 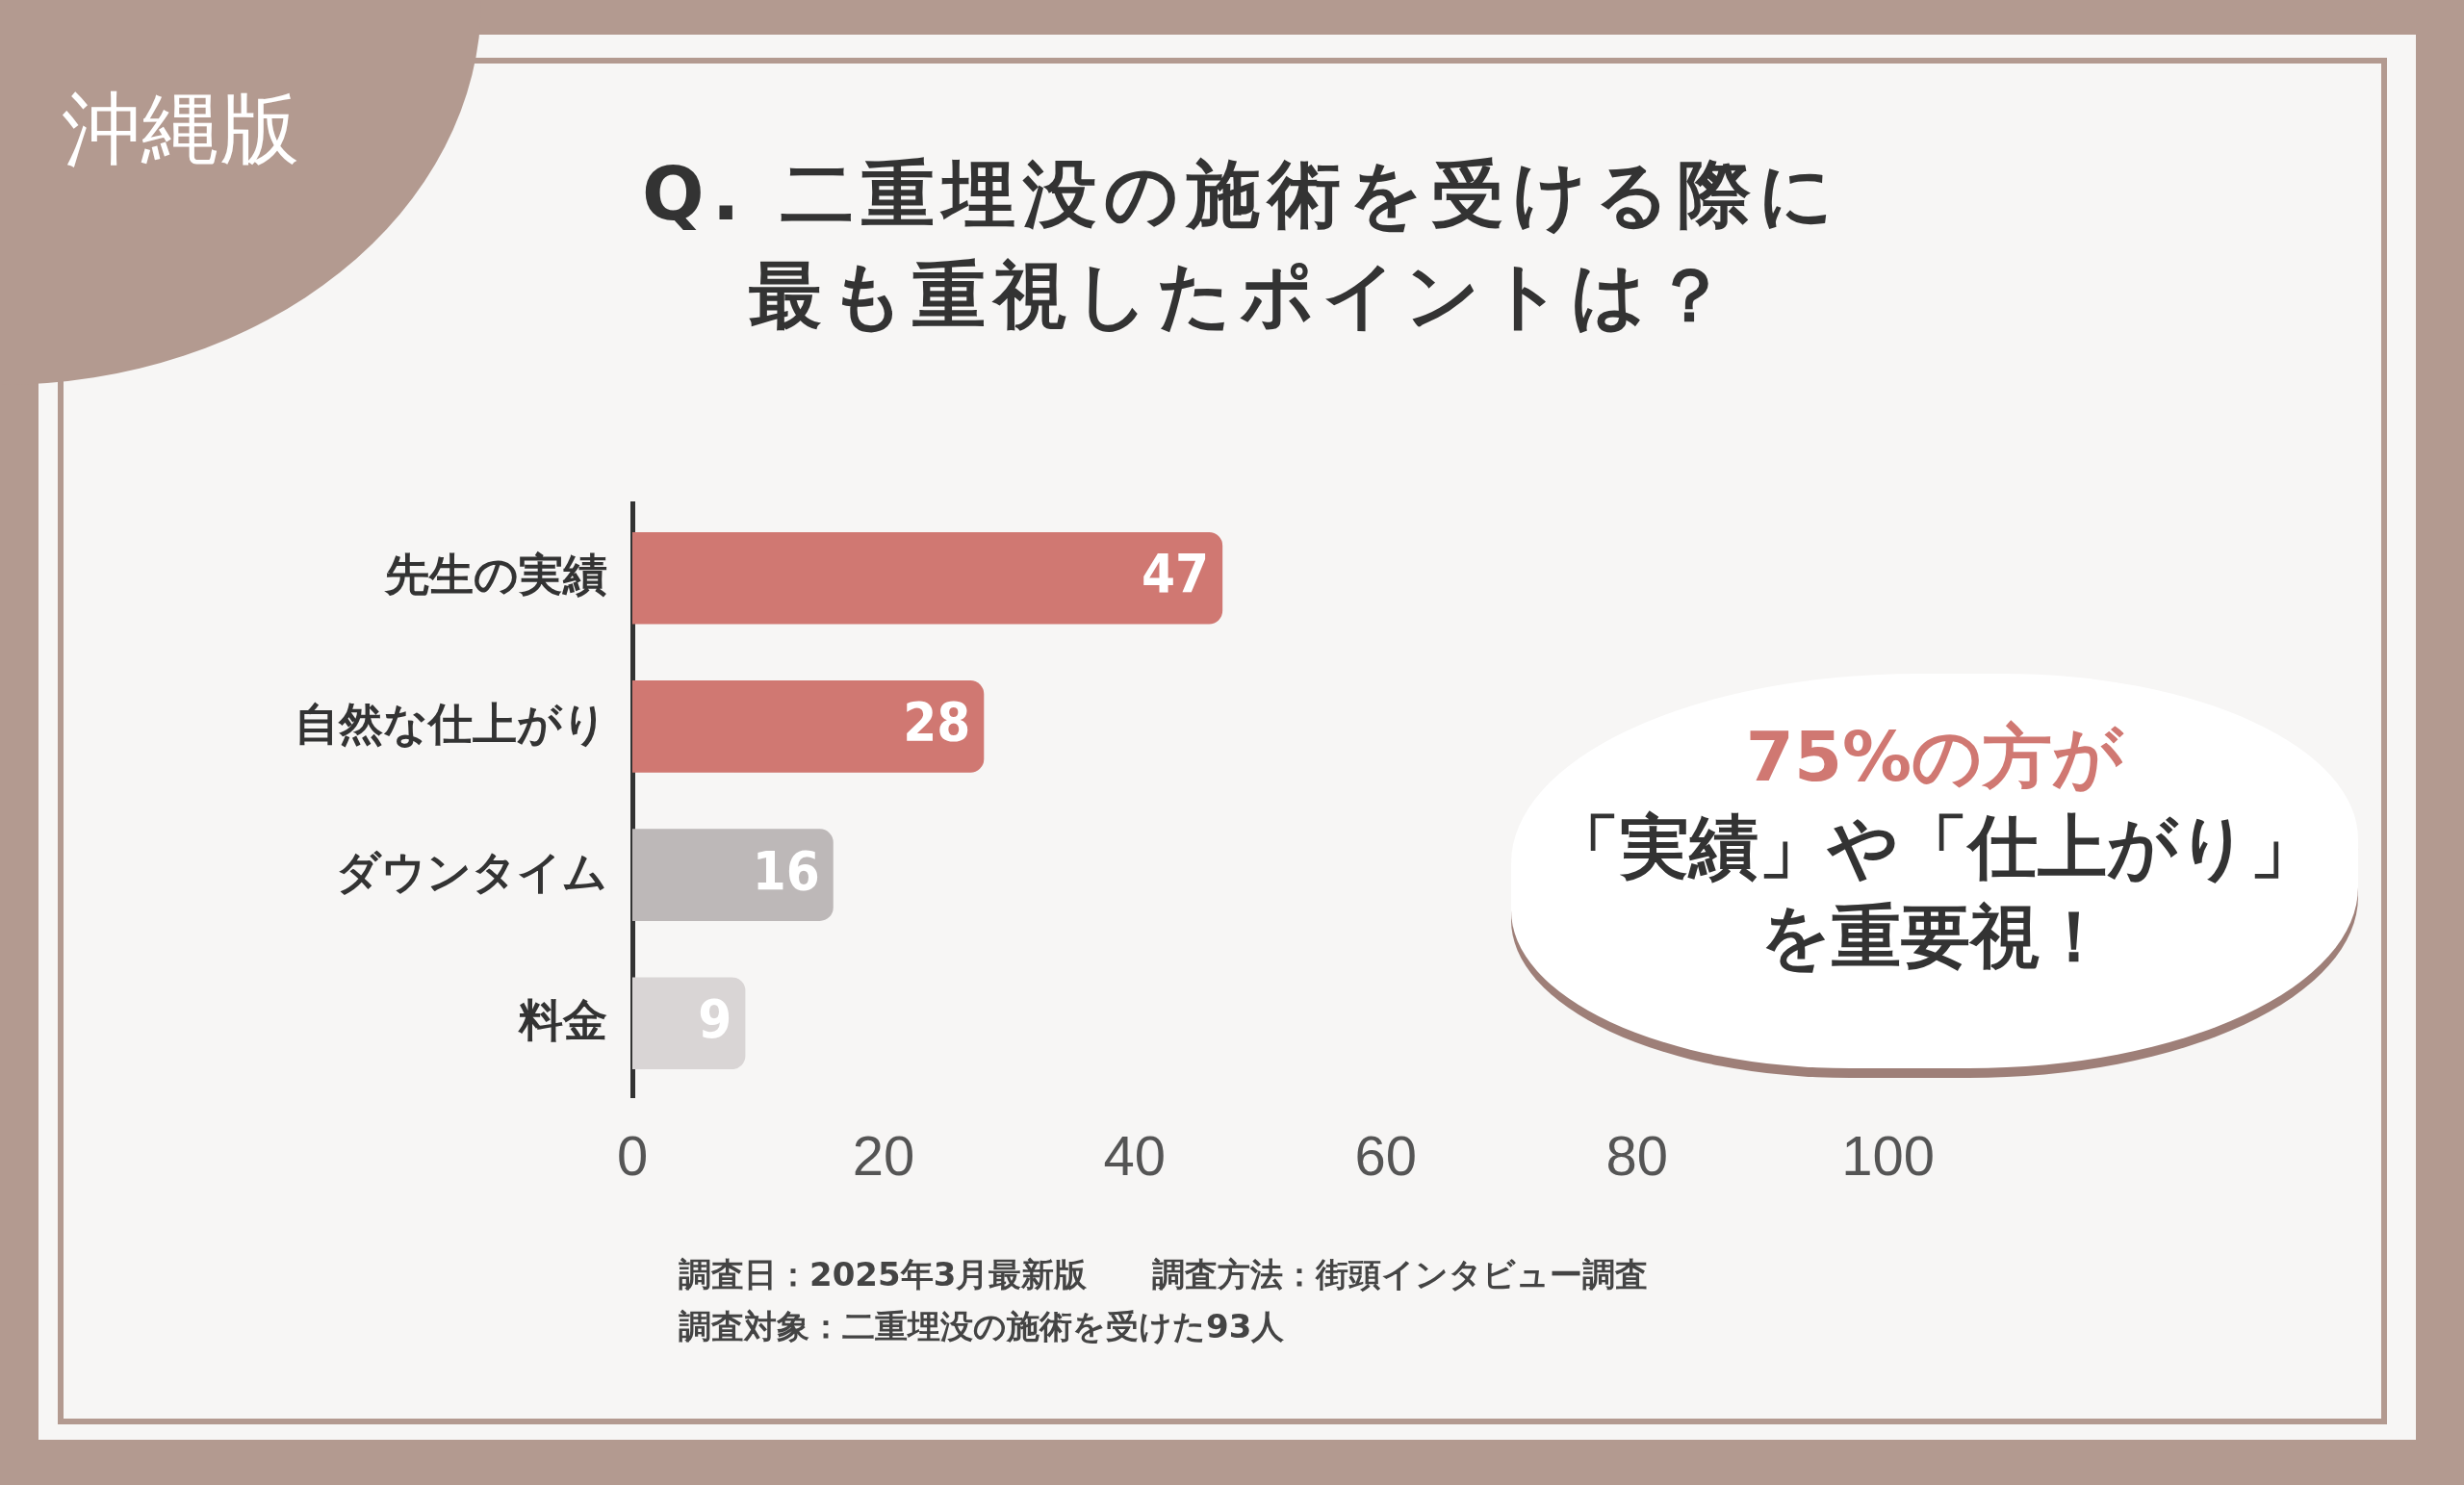 I want to click on x-tick-label: 40, so click(x=1135, y=1156).